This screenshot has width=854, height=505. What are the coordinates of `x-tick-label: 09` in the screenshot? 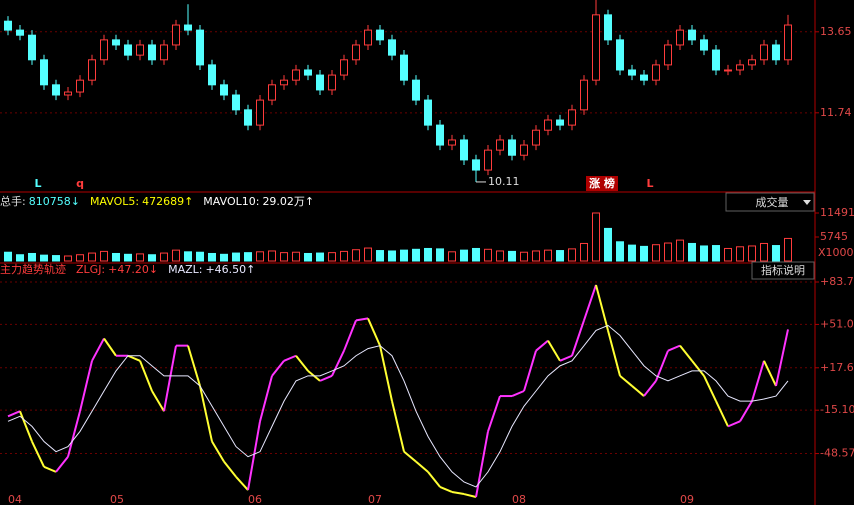 It's located at (687, 499).